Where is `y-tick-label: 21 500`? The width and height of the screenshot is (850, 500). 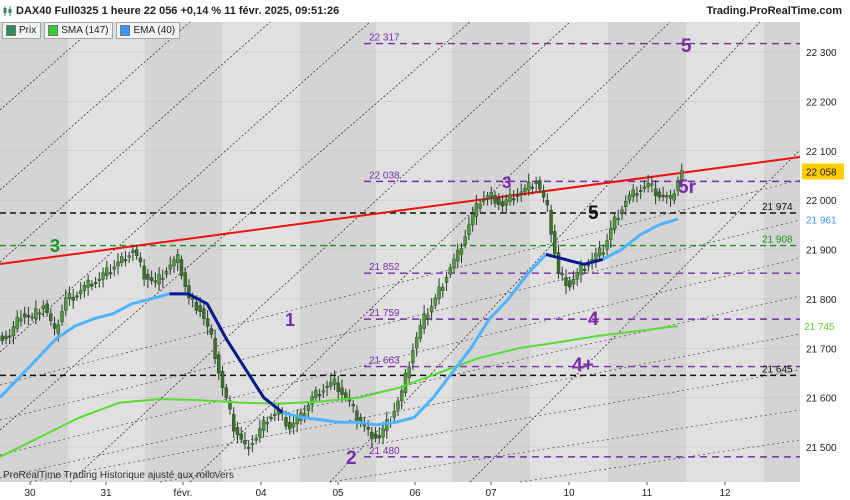
y-tick-label: 21 500 is located at coordinates (821, 448).